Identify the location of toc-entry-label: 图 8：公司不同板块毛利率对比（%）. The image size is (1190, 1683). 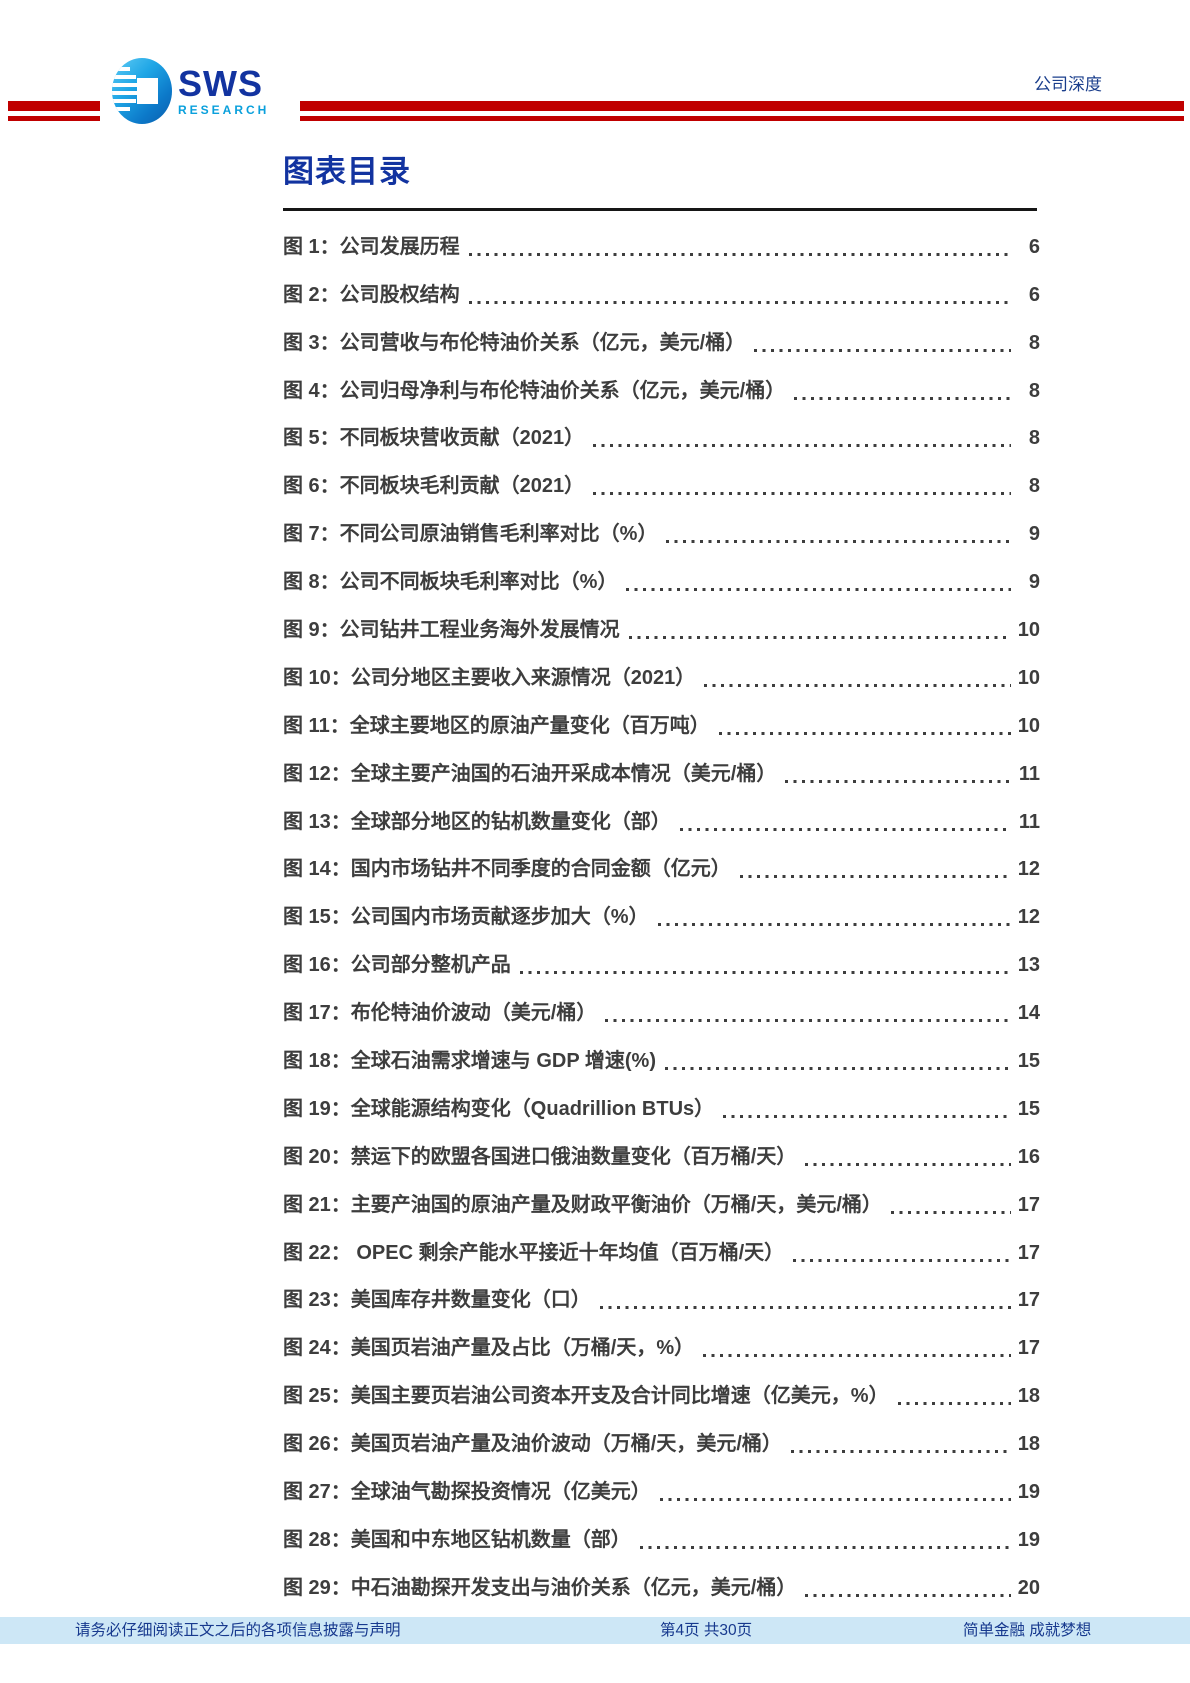
(450, 582).